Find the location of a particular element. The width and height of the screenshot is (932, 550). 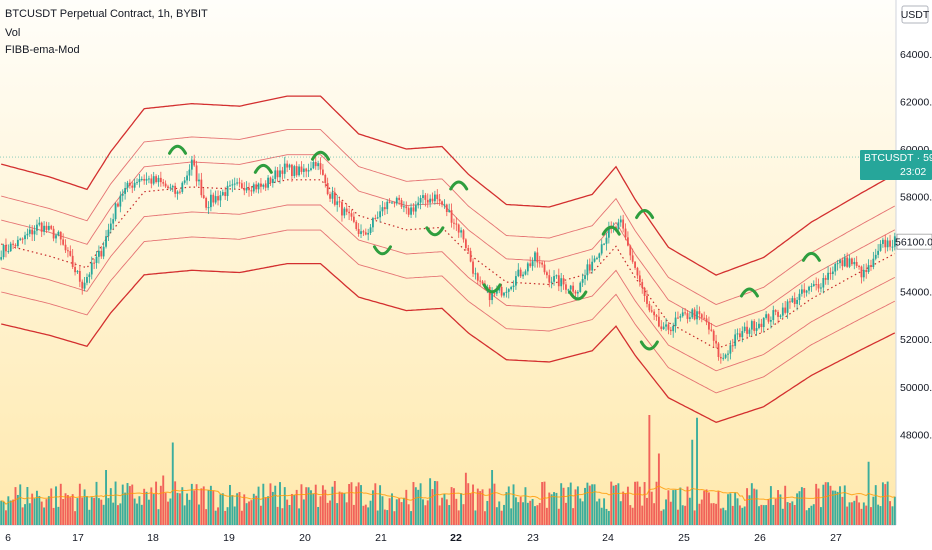

volume-indicator-label: Vol is located at coordinates (12, 33).